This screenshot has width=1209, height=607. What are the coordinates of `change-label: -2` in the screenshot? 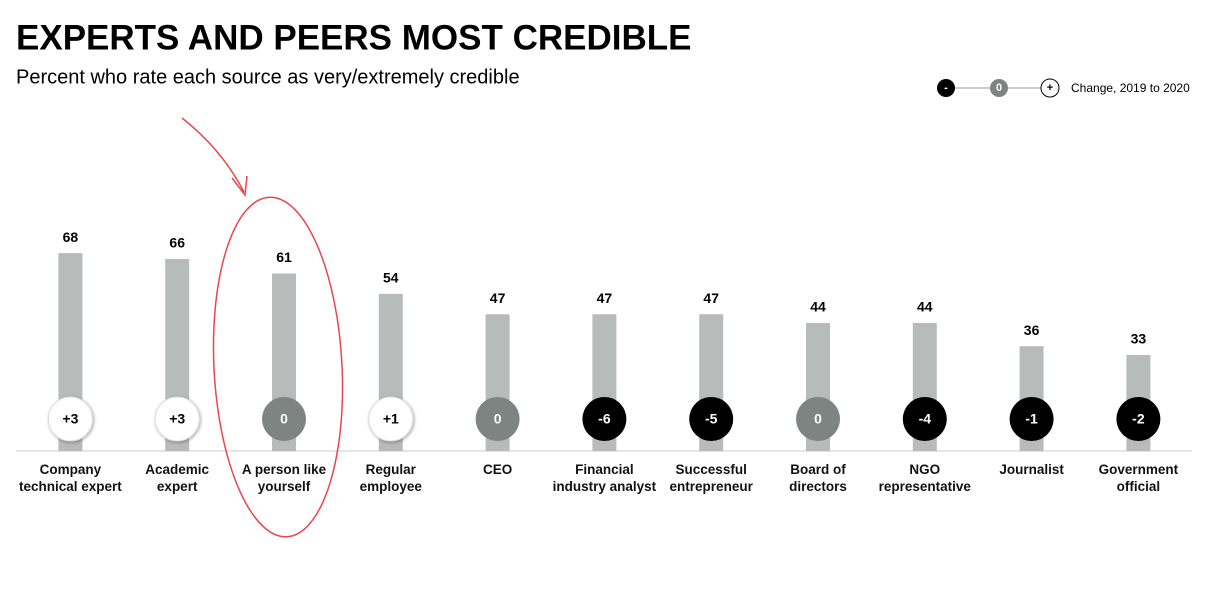 It's located at (1138, 419).